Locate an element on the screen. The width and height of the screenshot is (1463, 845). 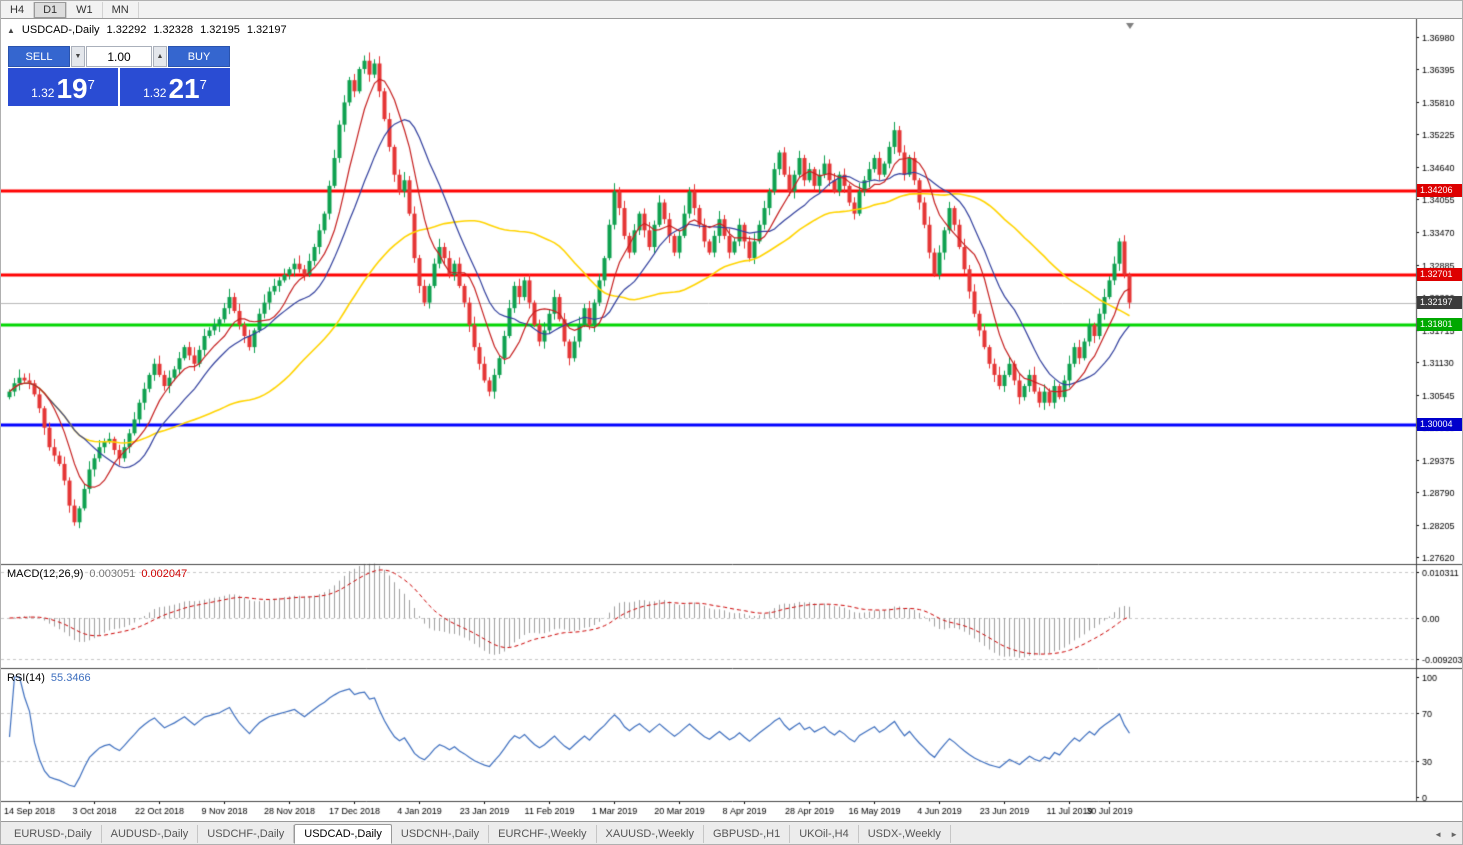
sell-price-display: 1.32 19 7 is located at coordinates (63, 87).